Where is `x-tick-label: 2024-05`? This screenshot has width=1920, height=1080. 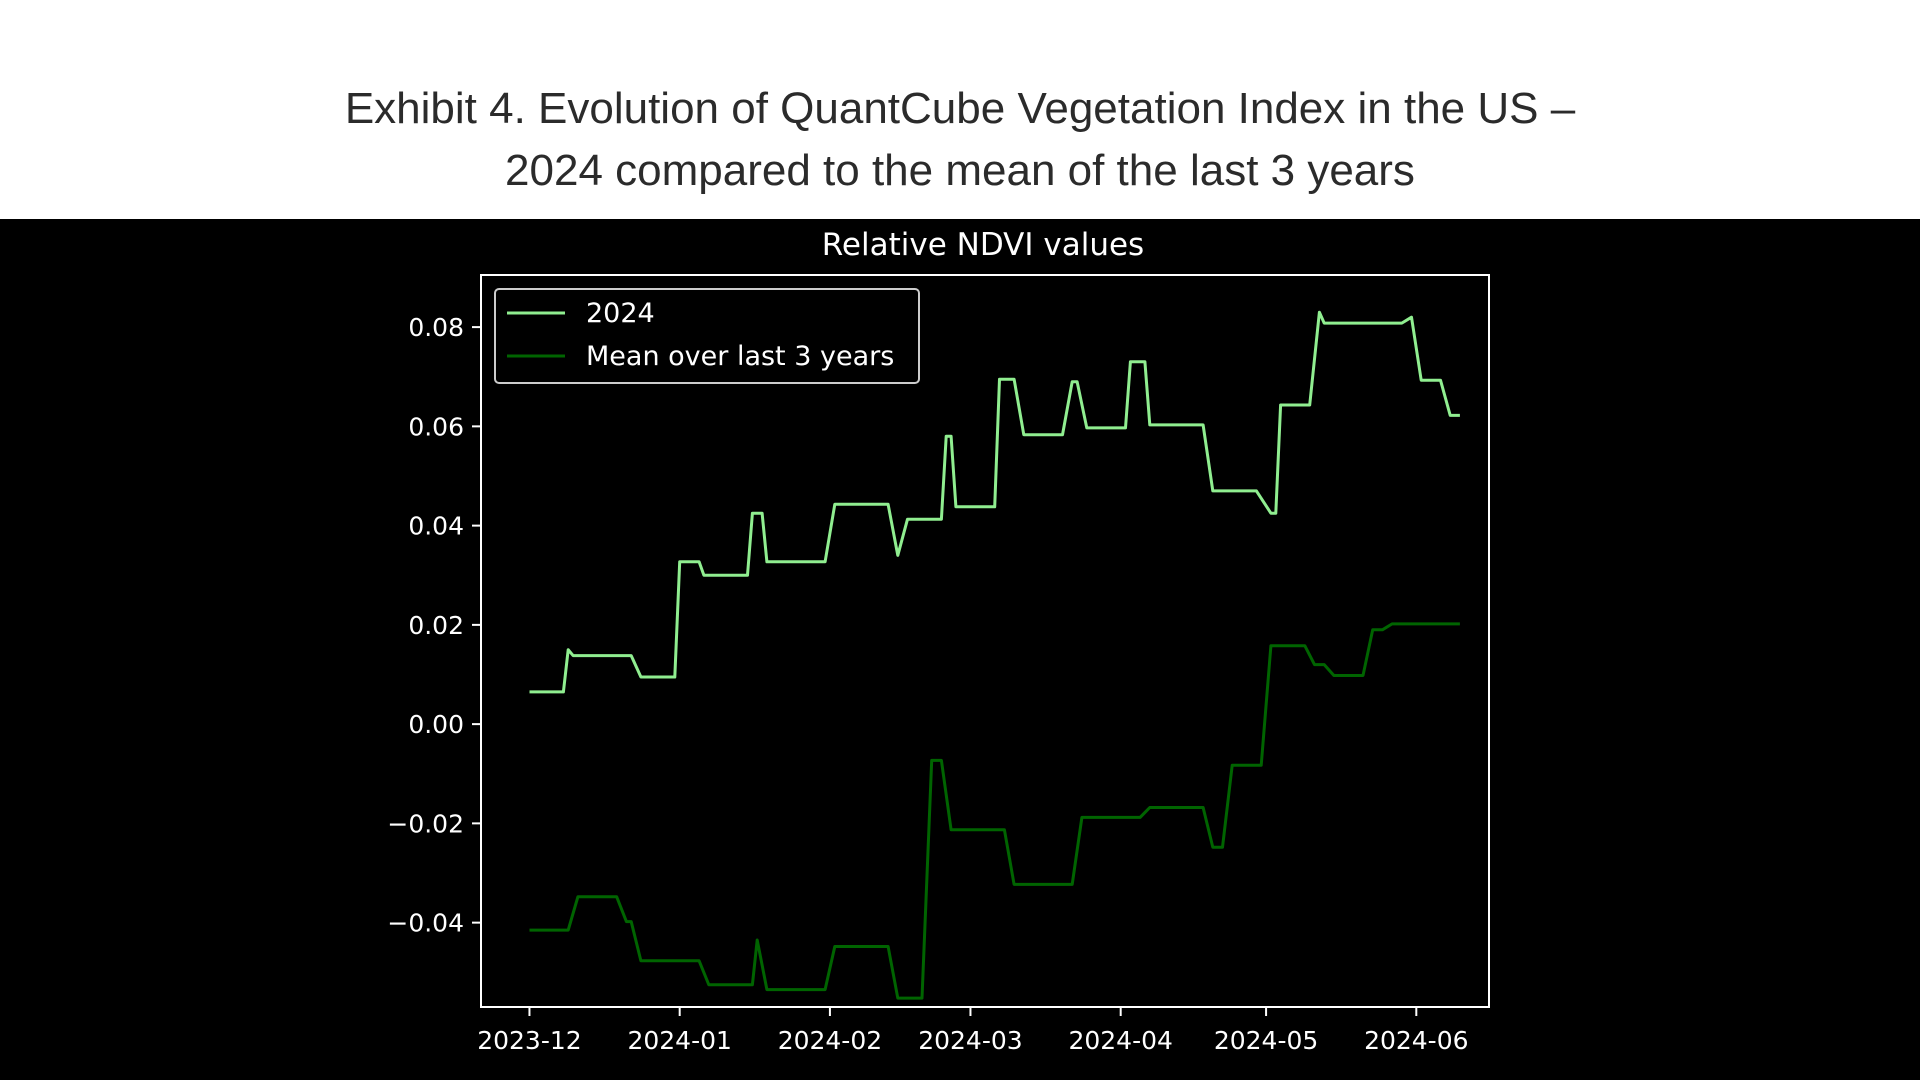 x-tick-label: 2024-05 is located at coordinates (1266, 1040).